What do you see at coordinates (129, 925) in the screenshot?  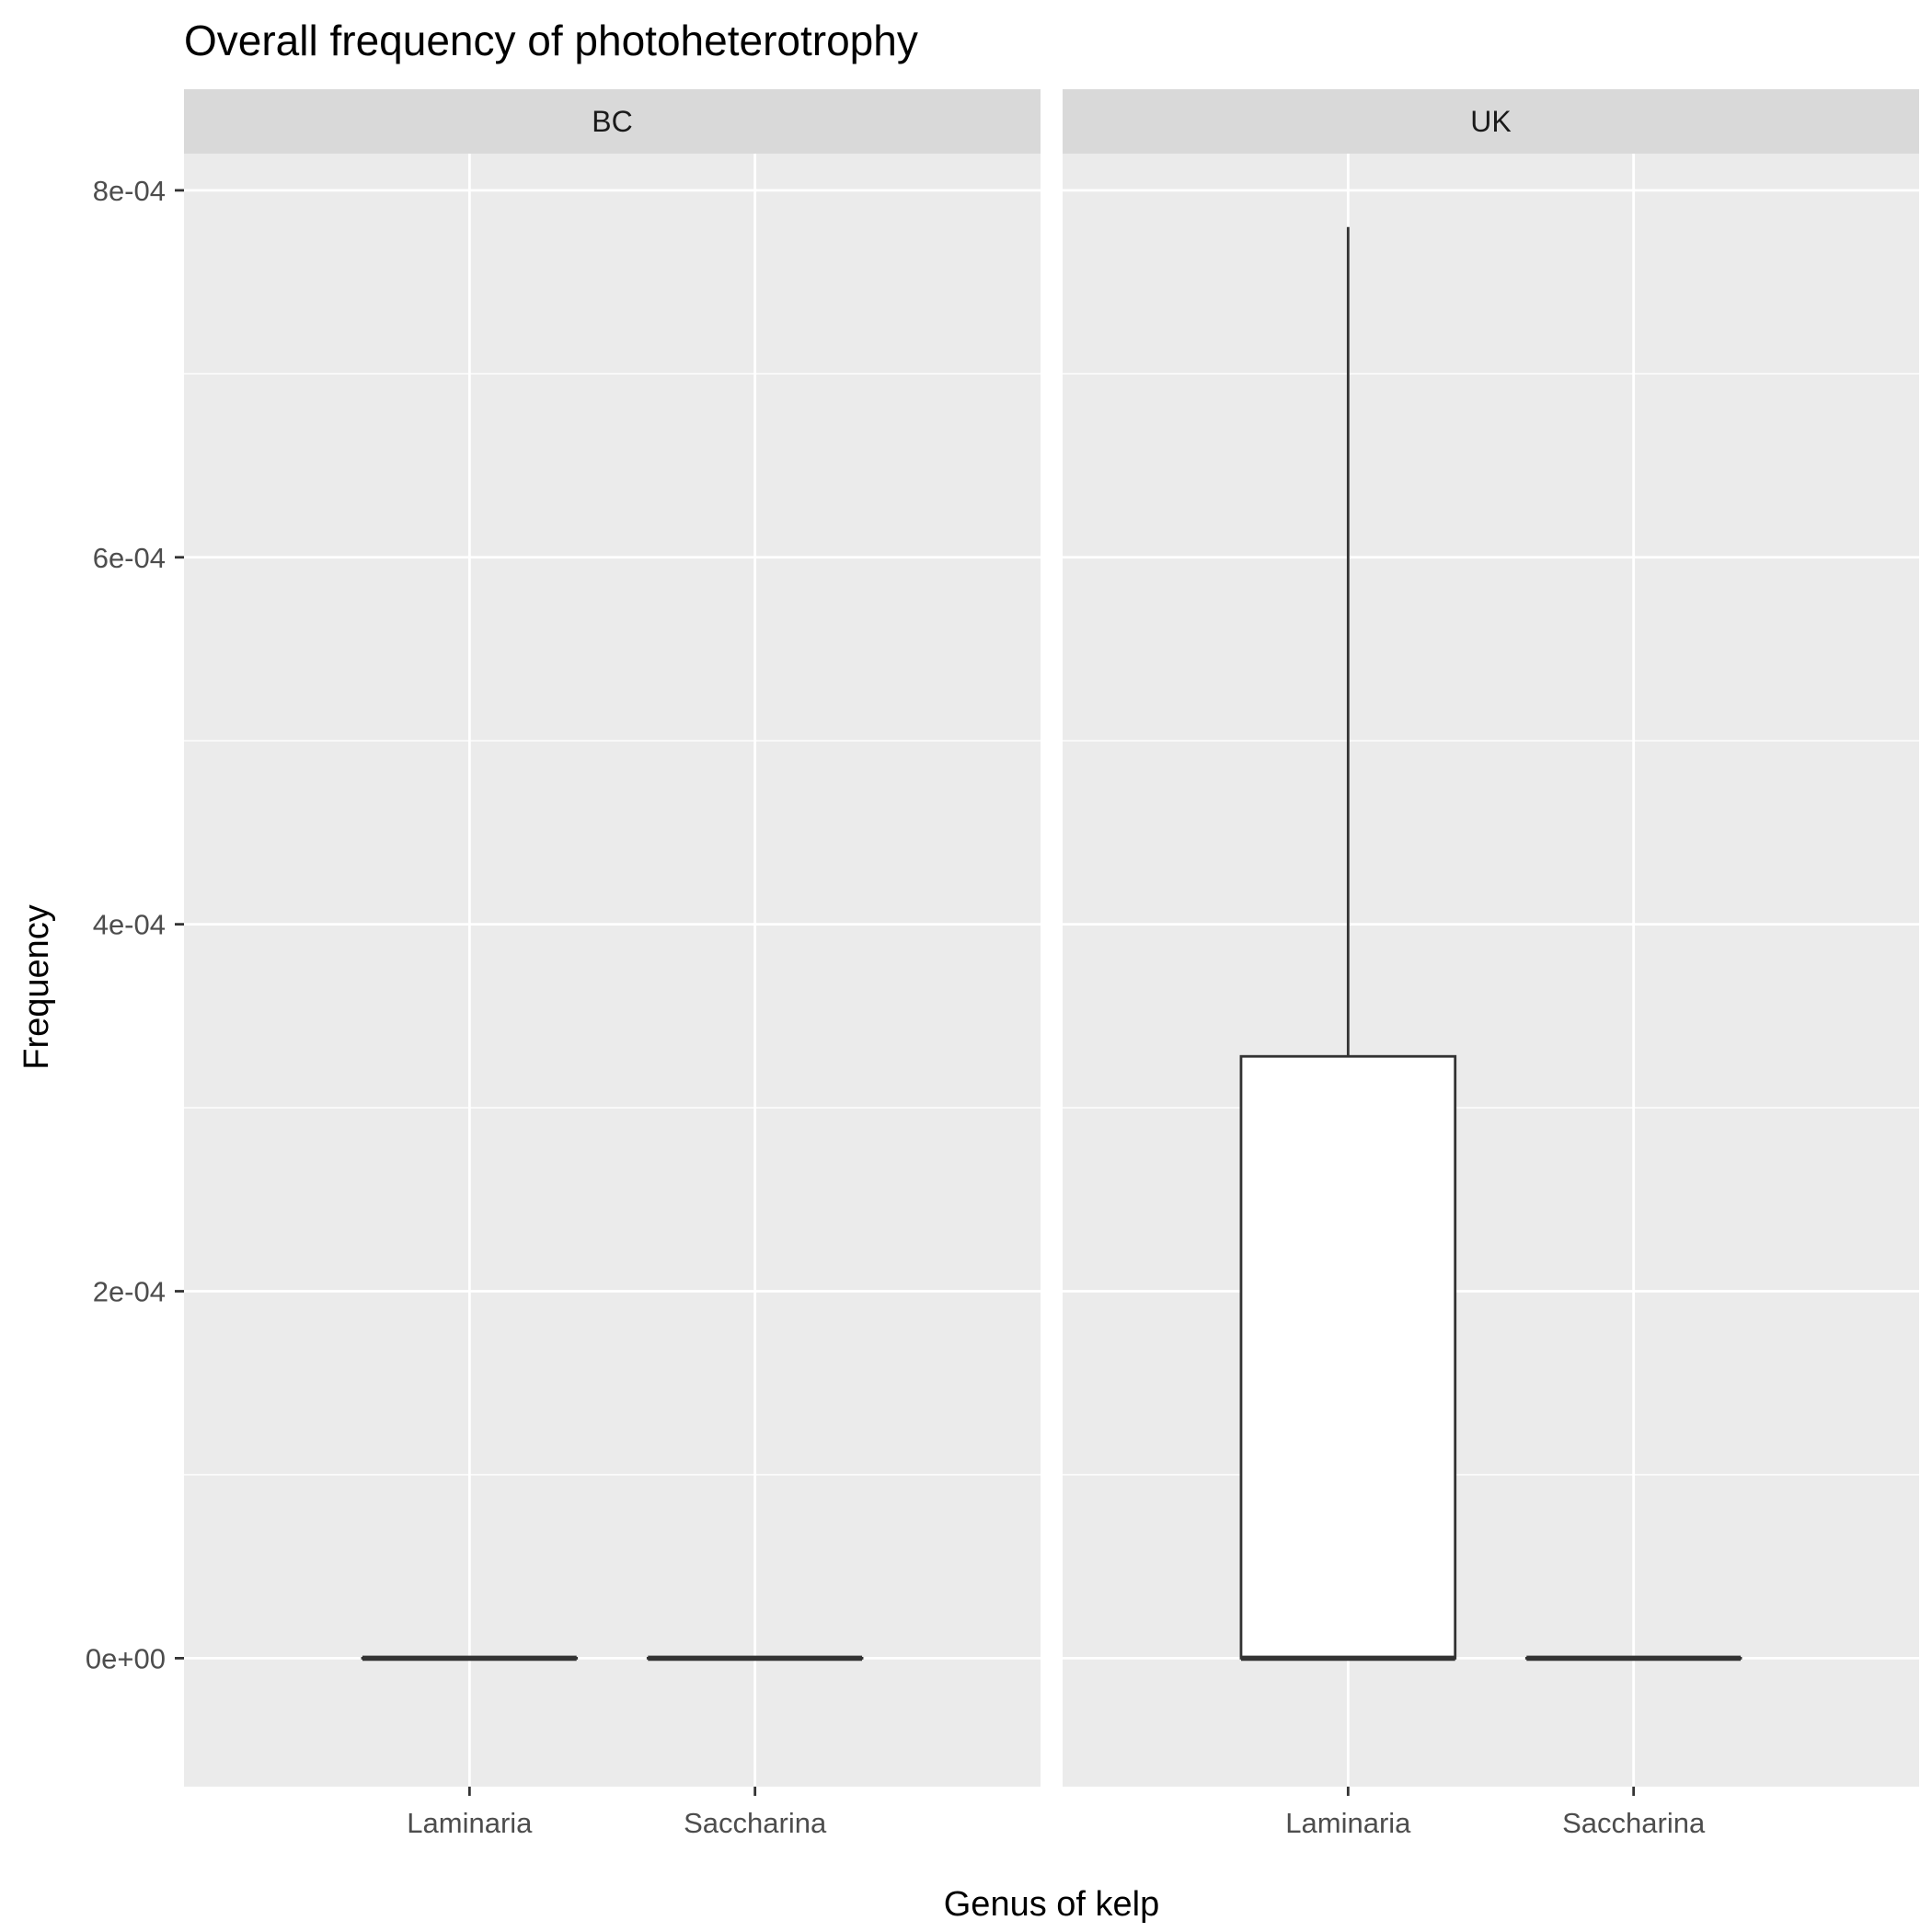 I see `y-tick-label: 4e-04` at bounding box center [129, 925].